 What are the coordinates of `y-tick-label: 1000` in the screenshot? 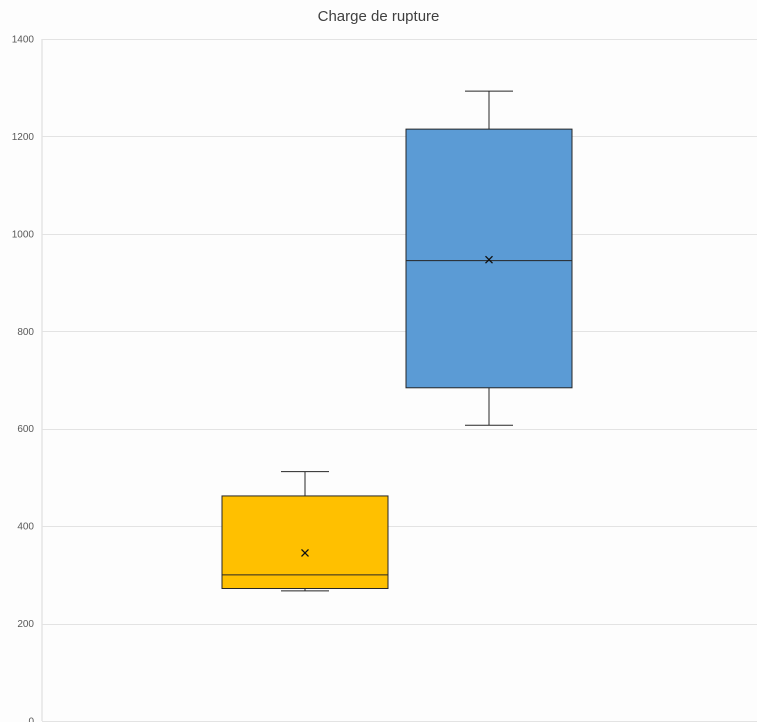 It's located at (23, 234).